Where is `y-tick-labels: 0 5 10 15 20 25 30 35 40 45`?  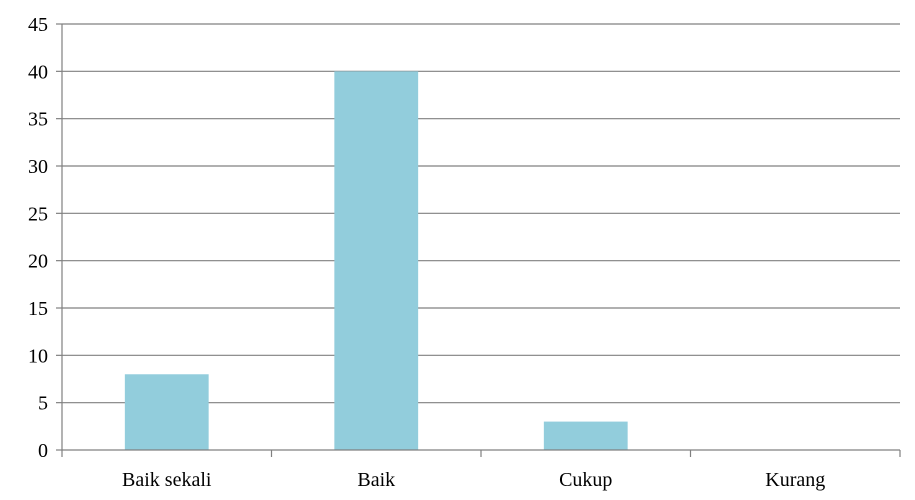 y-tick-labels: 0 5 10 15 20 25 30 35 40 45 is located at coordinates (38, 238).